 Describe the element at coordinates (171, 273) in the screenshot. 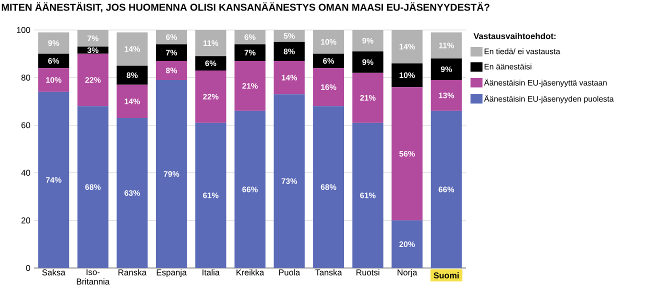

I see `x-tick-label: Espanja` at that location.